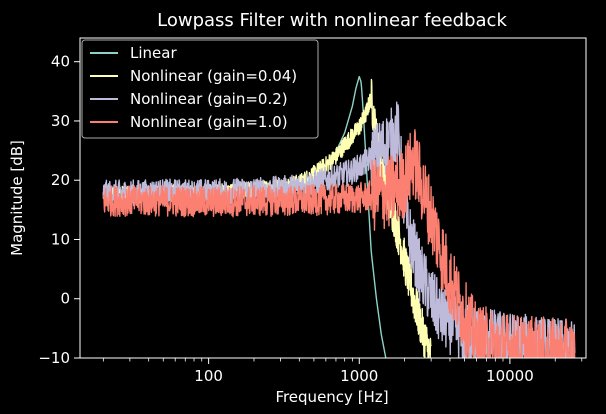 The image size is (606, 414). I want to click on y-tick-label: 40, so click(60, 62).